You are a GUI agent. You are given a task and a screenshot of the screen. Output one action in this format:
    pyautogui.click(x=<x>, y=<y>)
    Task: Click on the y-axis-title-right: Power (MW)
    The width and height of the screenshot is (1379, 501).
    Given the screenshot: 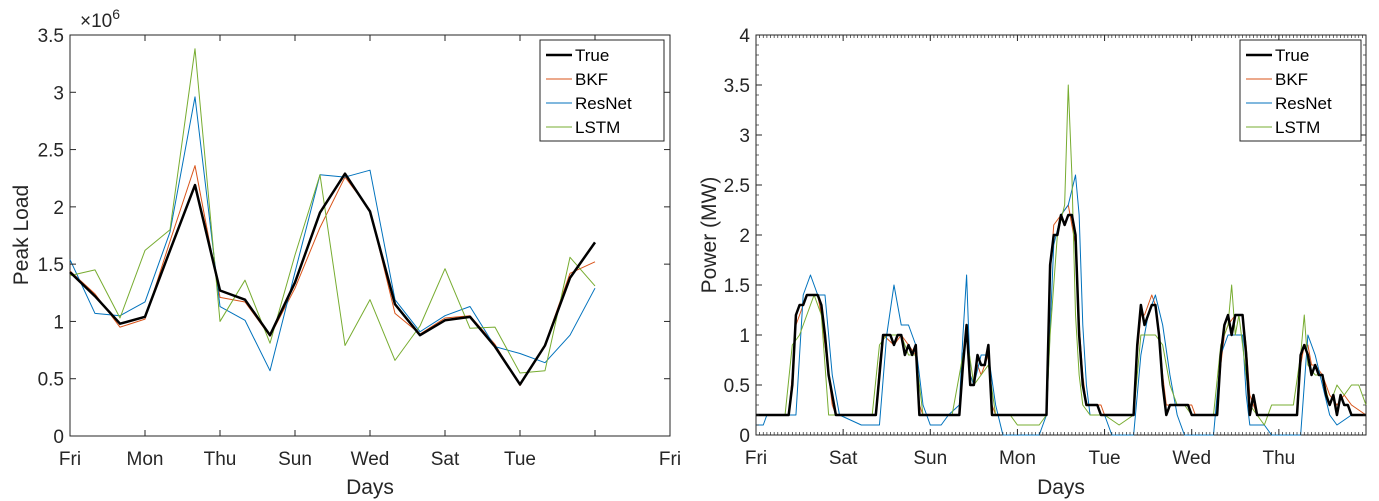 What is the action you would take?
    pyautogui.click(x=709, y=235)
    